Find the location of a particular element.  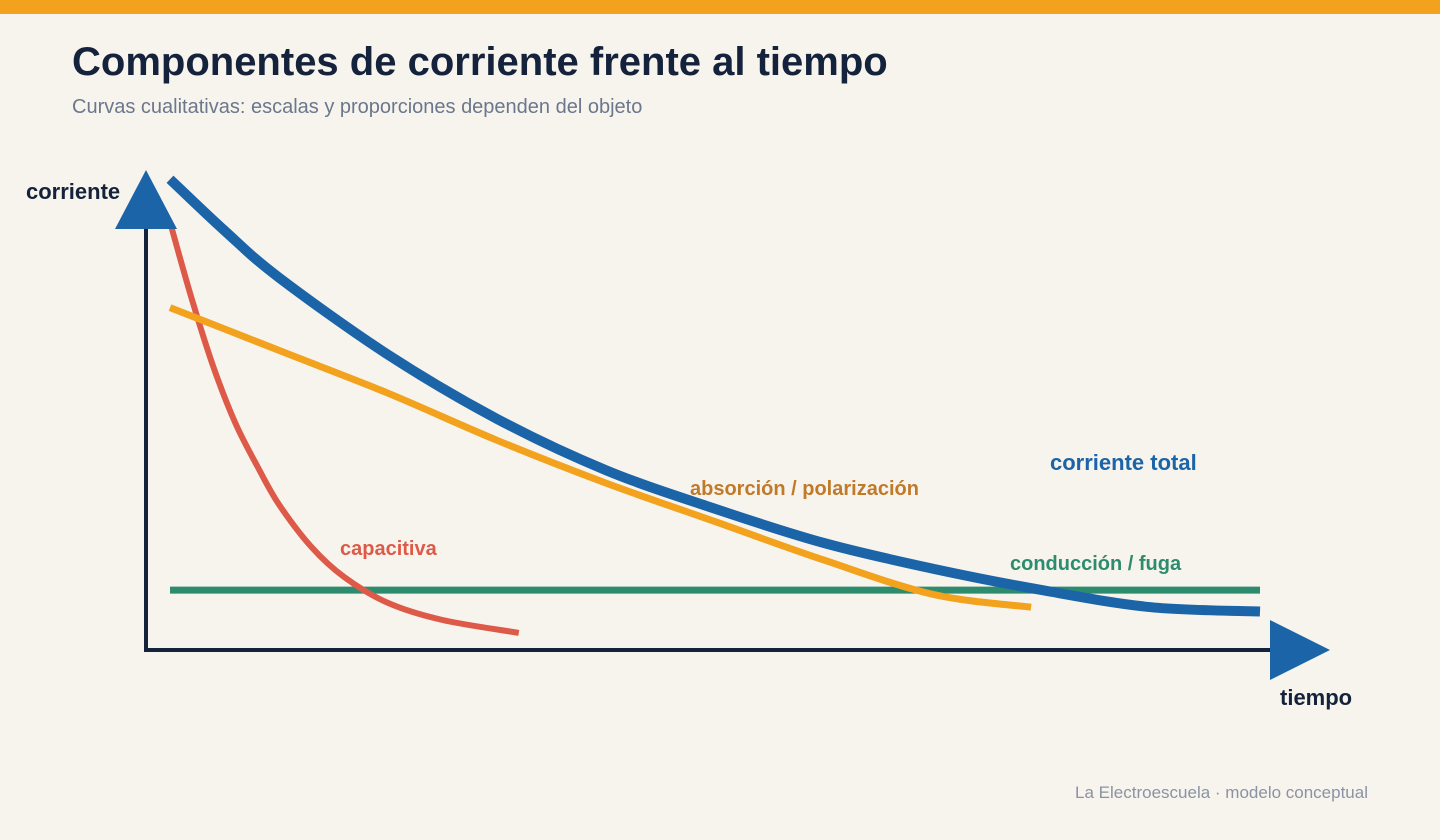

accent-top-bar is located at coordinates (720, 7).